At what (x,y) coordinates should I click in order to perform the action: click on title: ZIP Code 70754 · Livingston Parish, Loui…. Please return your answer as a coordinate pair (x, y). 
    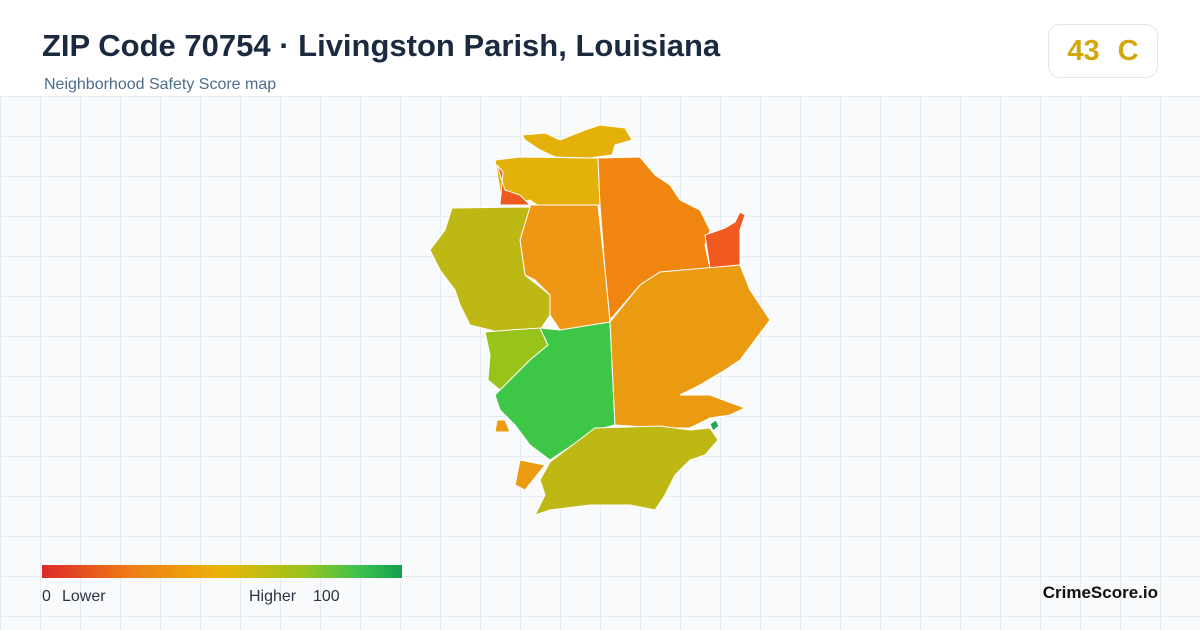
    Looking at the image, I should click on (381, 45).